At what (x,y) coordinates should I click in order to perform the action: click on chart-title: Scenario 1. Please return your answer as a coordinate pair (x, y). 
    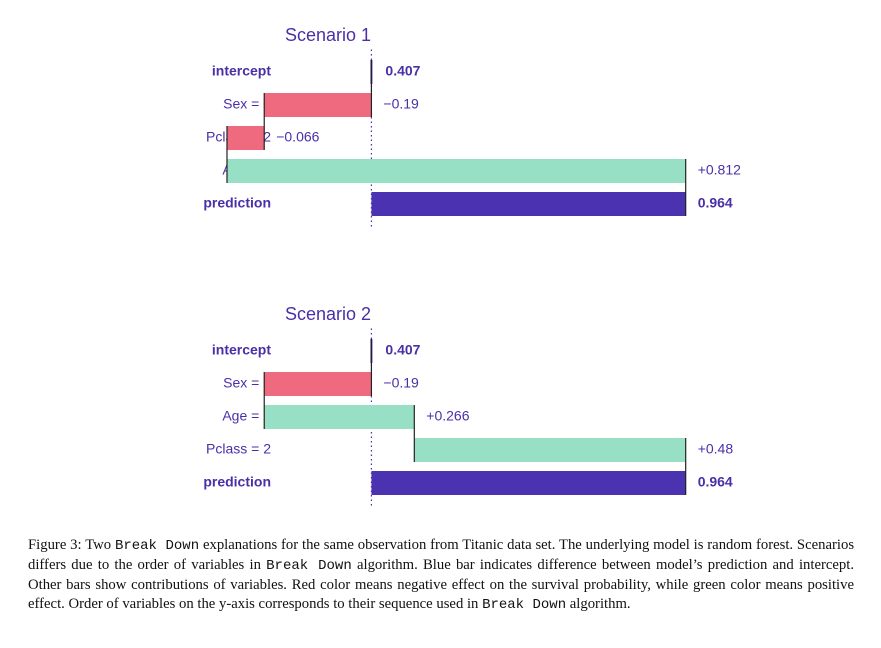
    Looking at the image, I should click on (328, 35).